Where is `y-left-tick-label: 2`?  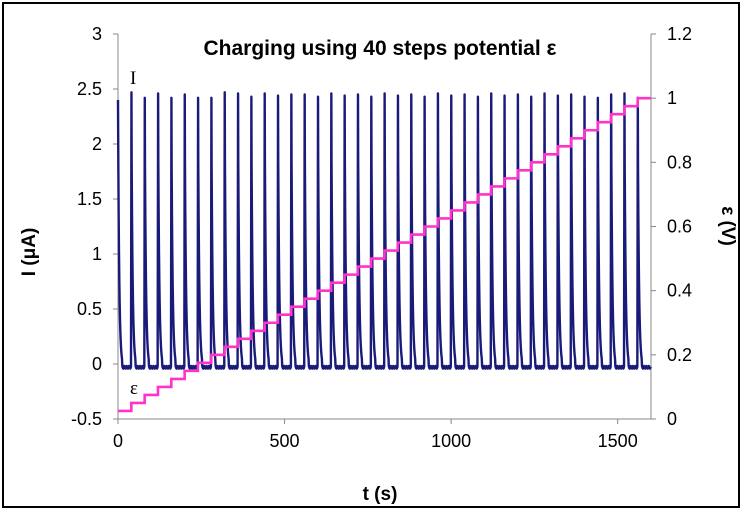
y-left-tick-label: 2 is located at coordinates (97, 144).